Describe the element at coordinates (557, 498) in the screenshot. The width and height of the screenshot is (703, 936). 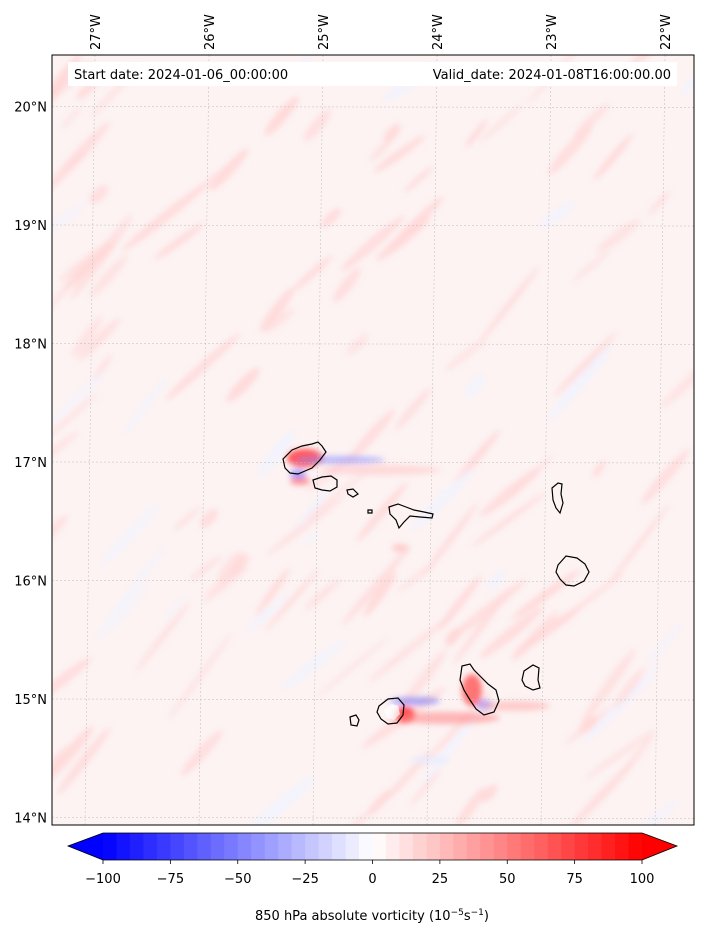
I see `island-sal` at that location.